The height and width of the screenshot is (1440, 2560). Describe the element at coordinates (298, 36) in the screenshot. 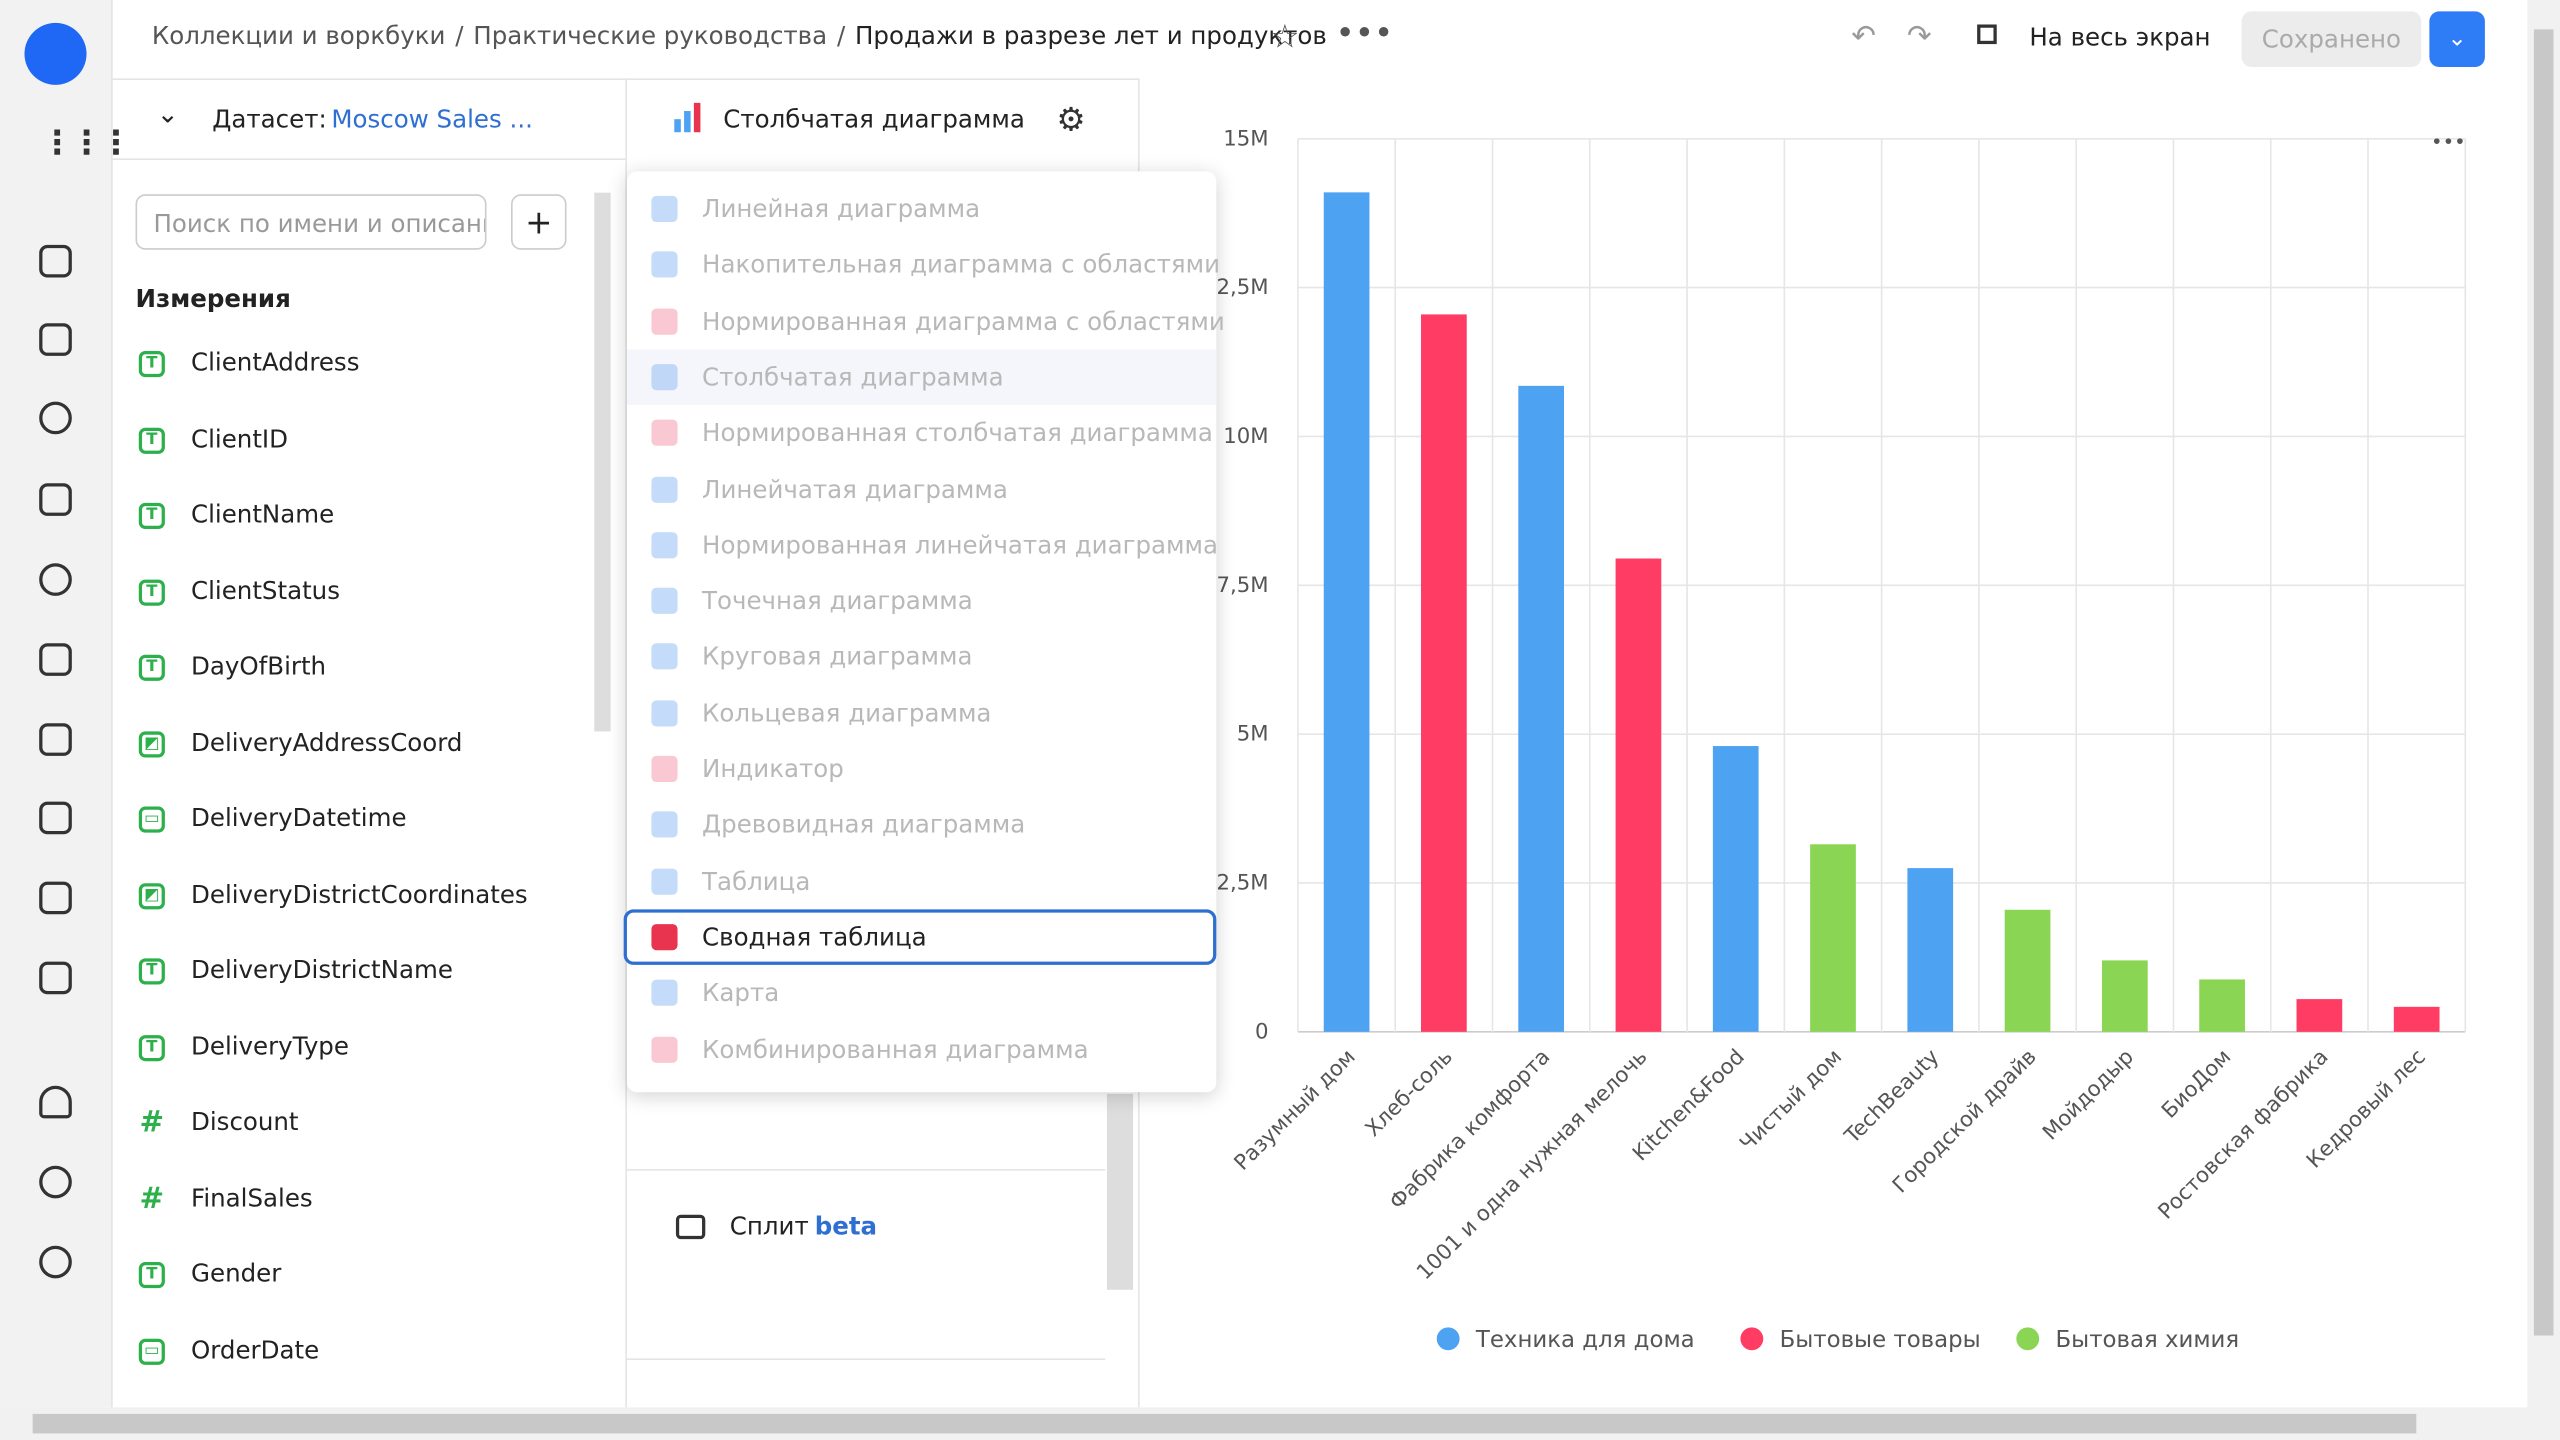

I see `breadcrumb: Коллекции и воркбуки` at that location.